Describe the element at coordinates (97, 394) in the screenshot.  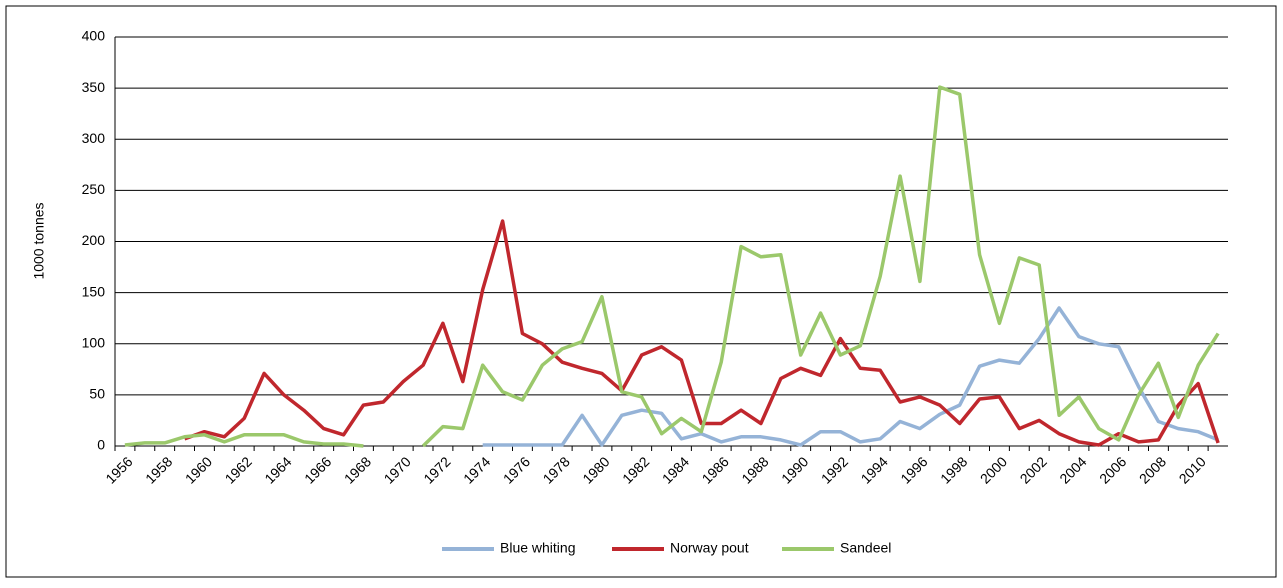
I see `y-tick-label: 50` at that location.